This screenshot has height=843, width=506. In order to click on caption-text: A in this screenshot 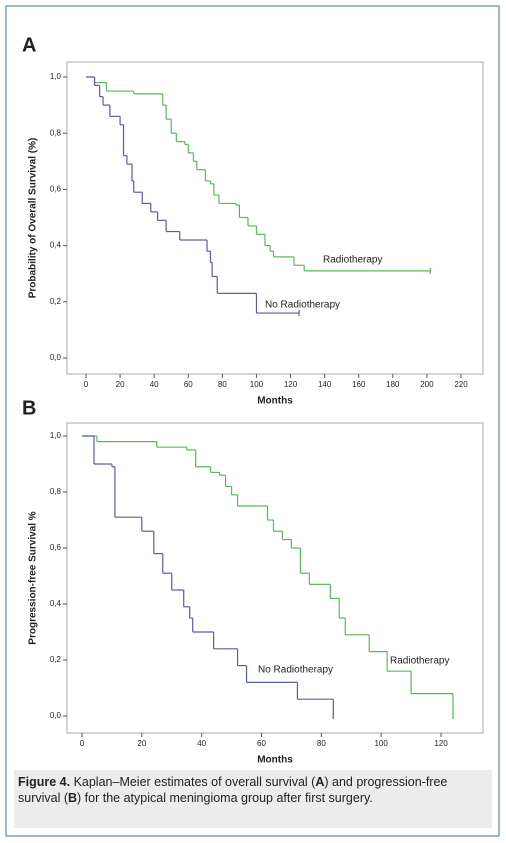, I will do `click(320, 782)`.